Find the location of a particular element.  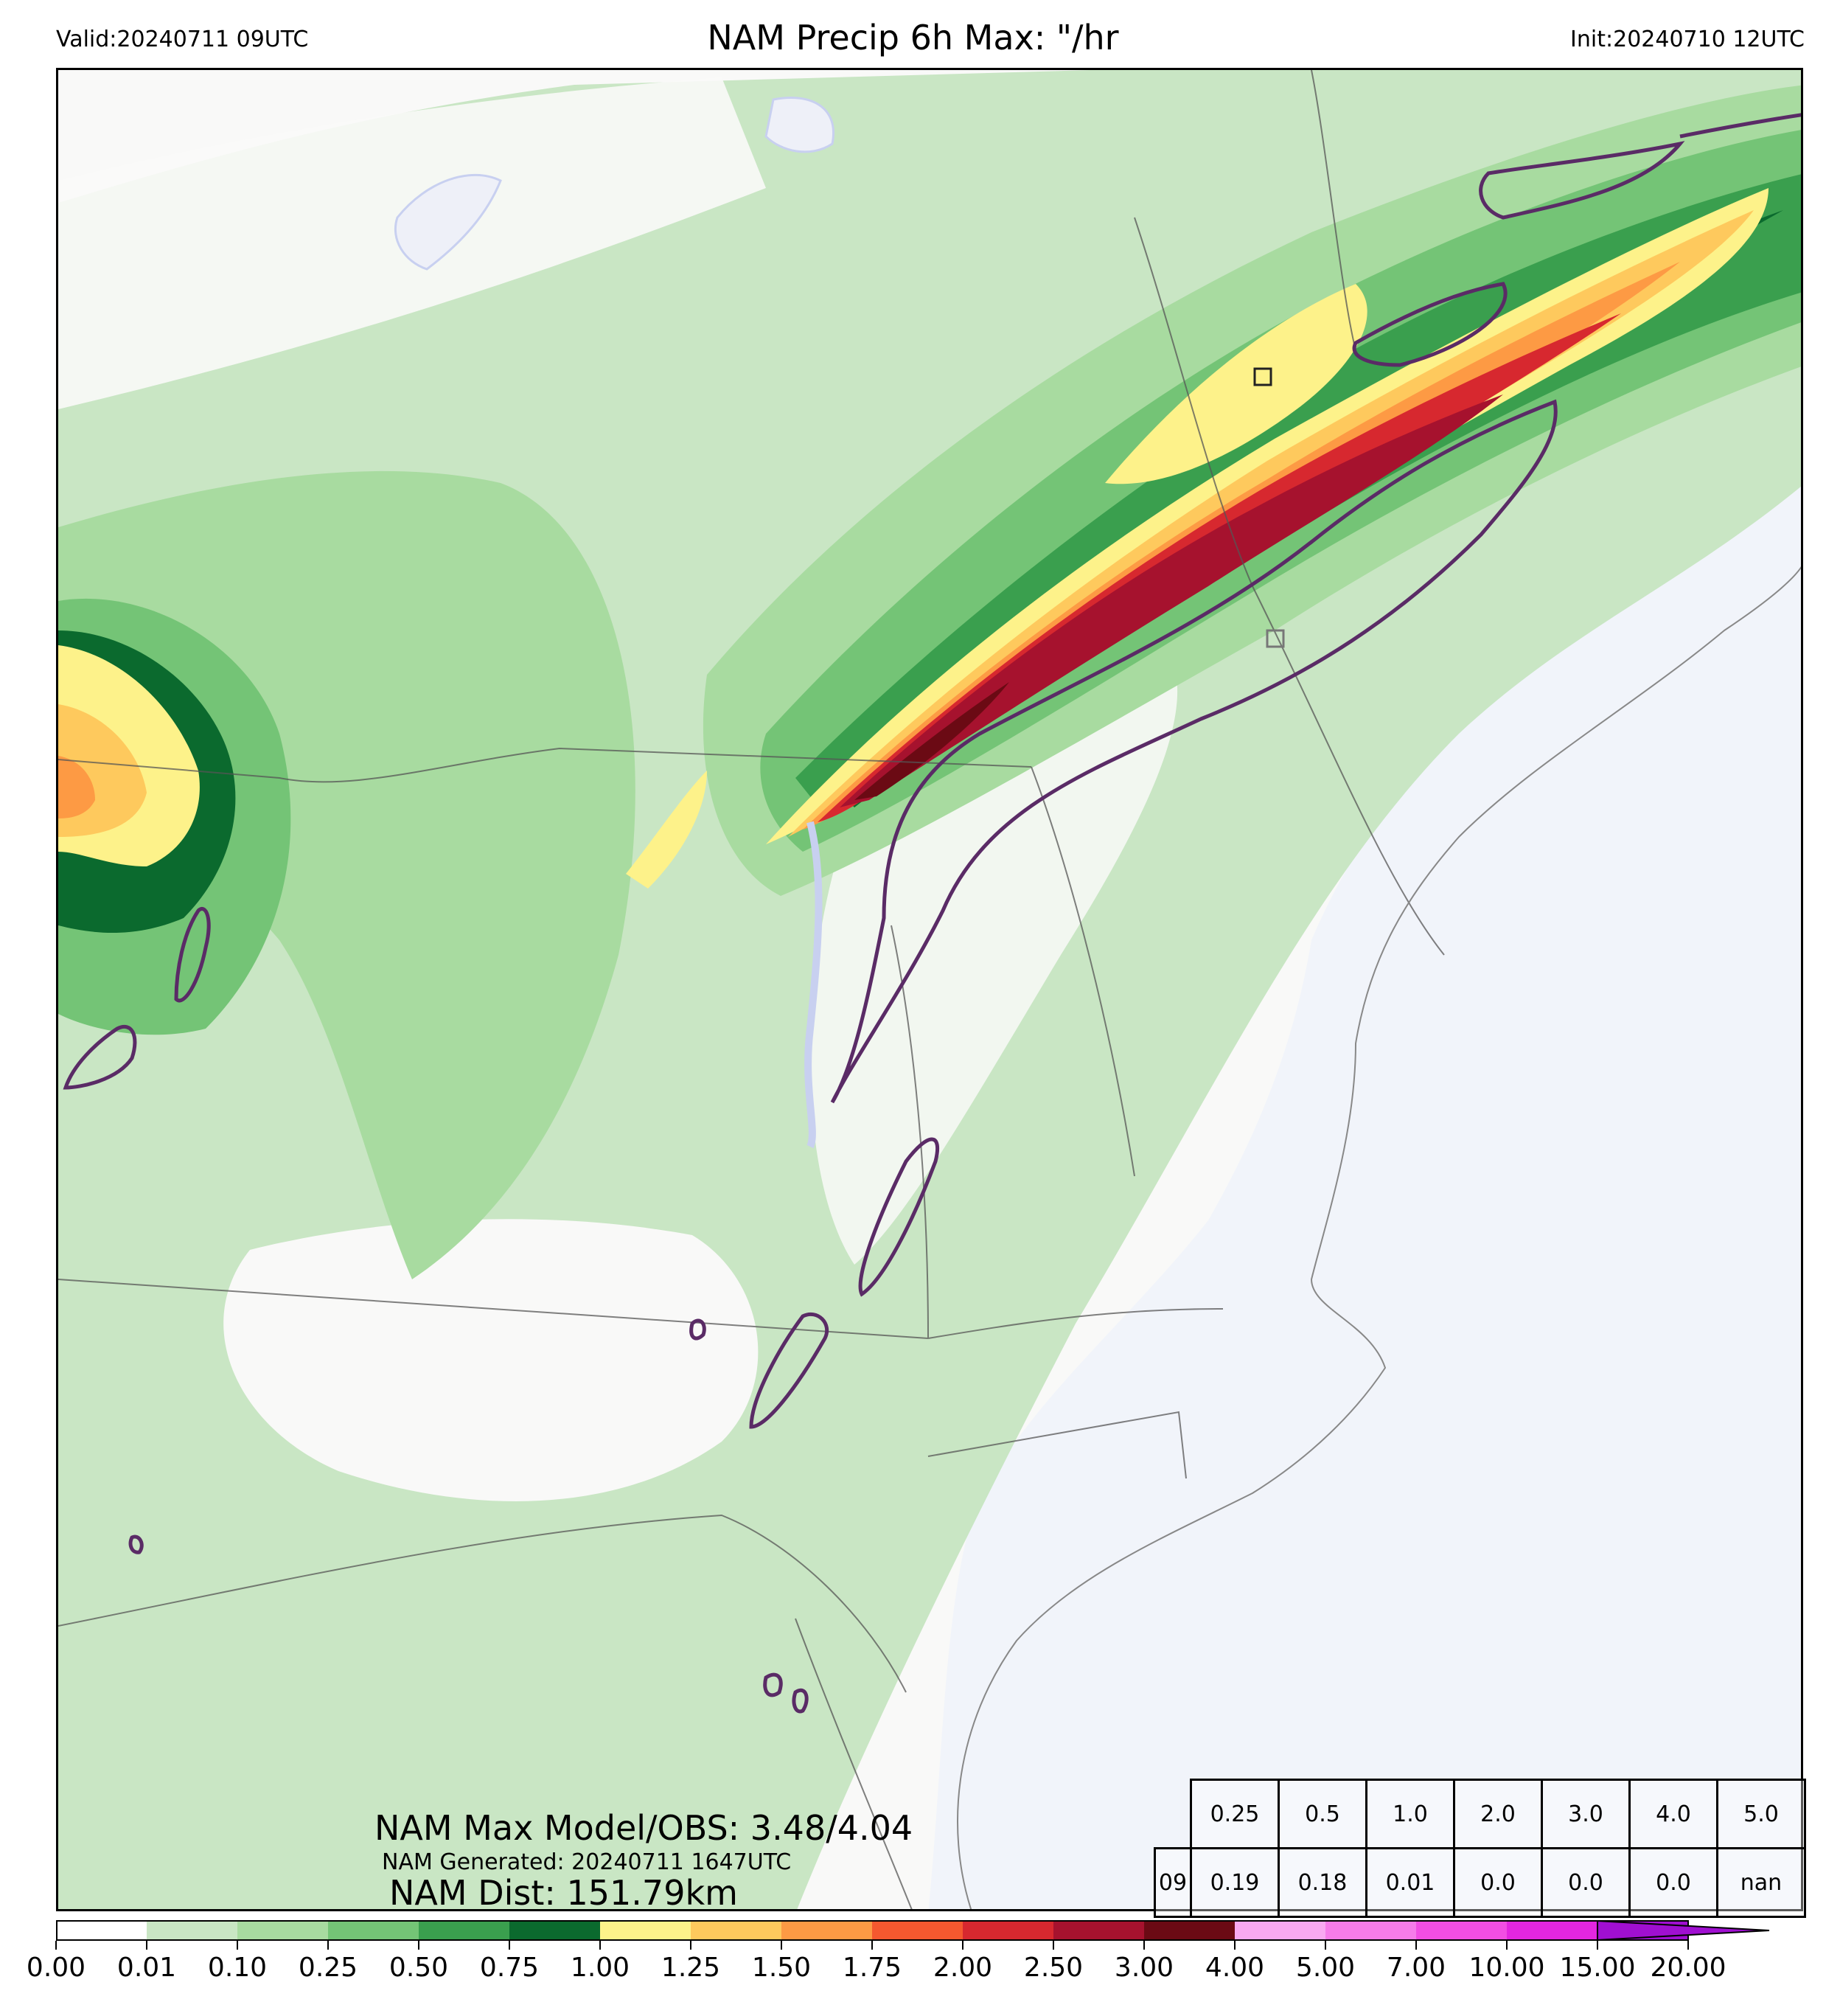

colorbar-tick-label: 0.10 is located at coordinates (237, 1968).